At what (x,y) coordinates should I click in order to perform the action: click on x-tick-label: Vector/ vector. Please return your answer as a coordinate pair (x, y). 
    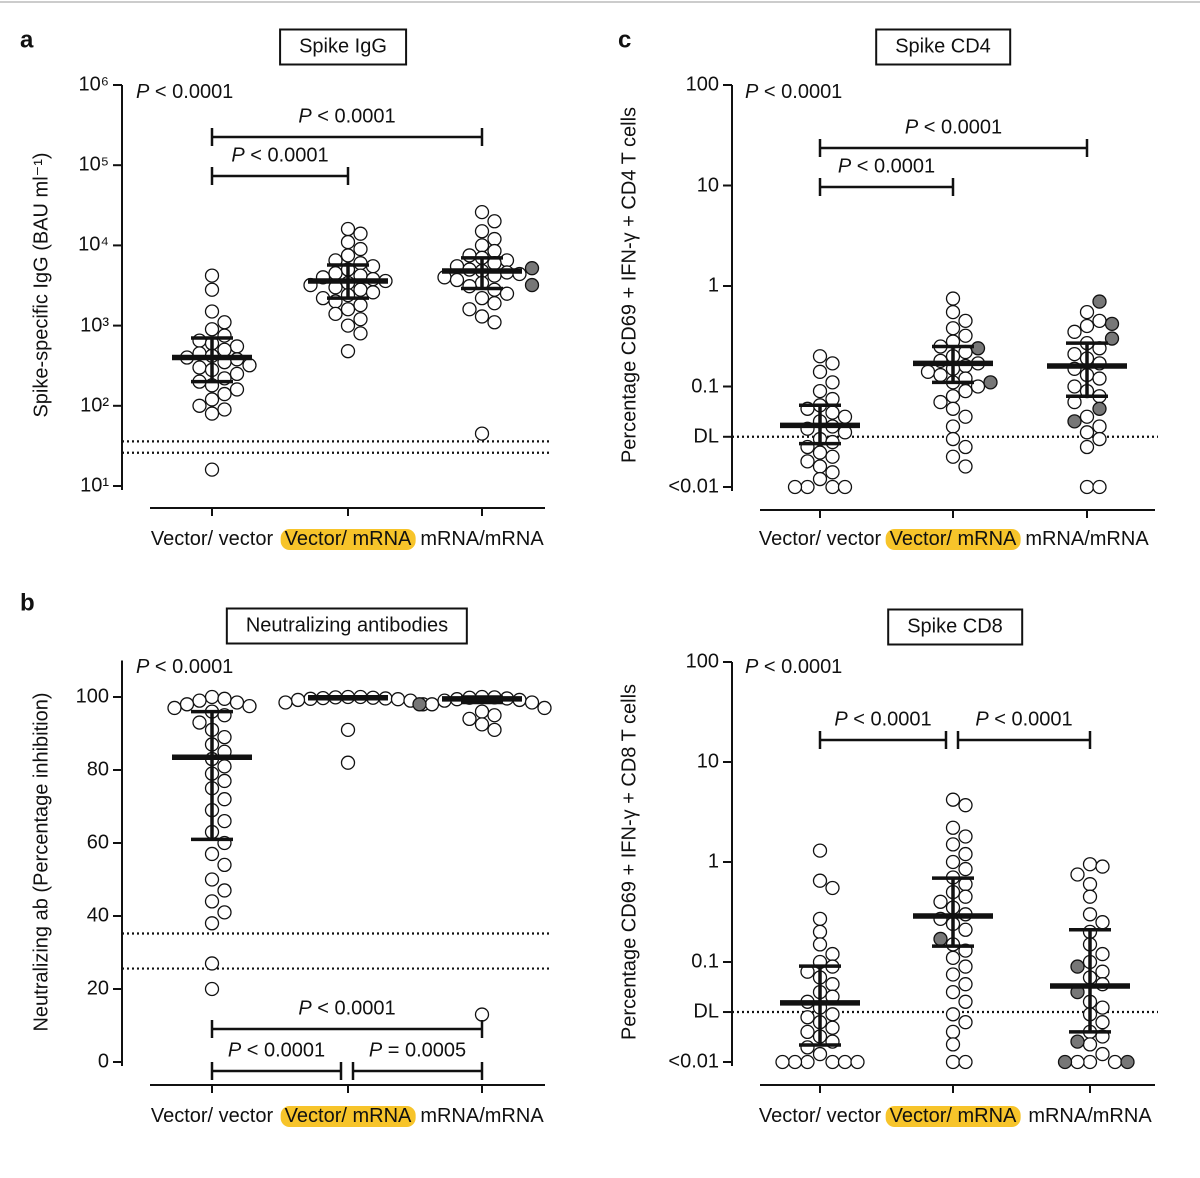
    Looking at the image, I should click on (212, 1116).